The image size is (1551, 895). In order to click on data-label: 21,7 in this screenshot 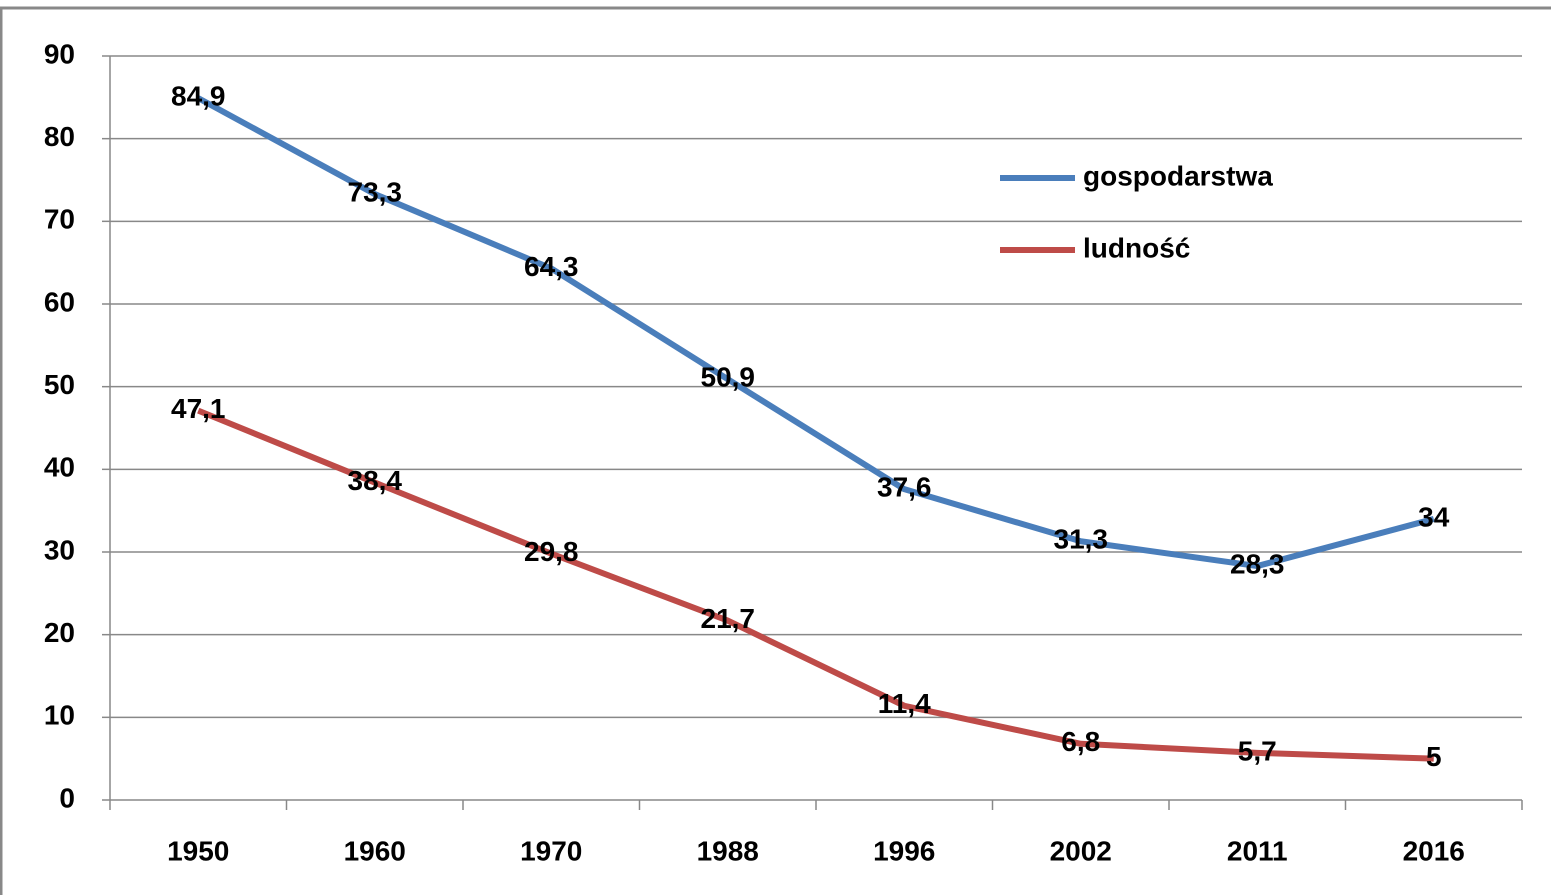, I will do `click(728, 618)`.